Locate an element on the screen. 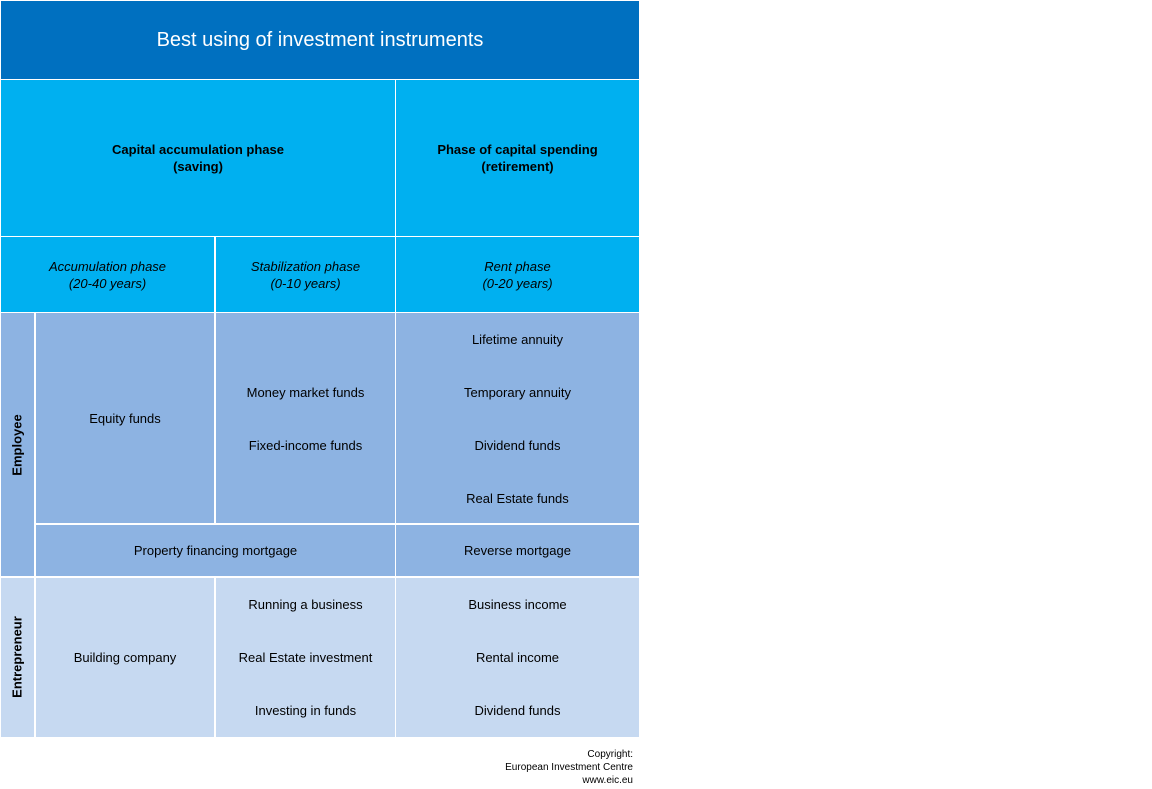 This screenshot has width=1152, height=789. employee-rent-item: Dividend funds is located at coordinates (517, 445).